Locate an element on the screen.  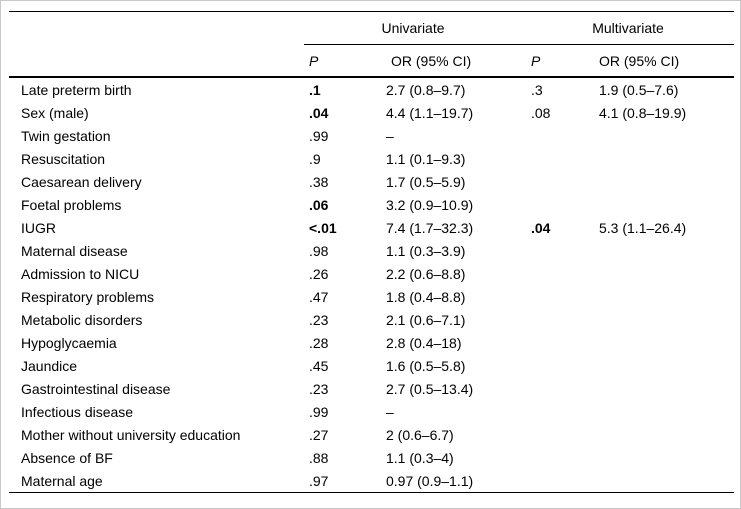
univariate-p-value: .04 is located at coordinates (319, 112).